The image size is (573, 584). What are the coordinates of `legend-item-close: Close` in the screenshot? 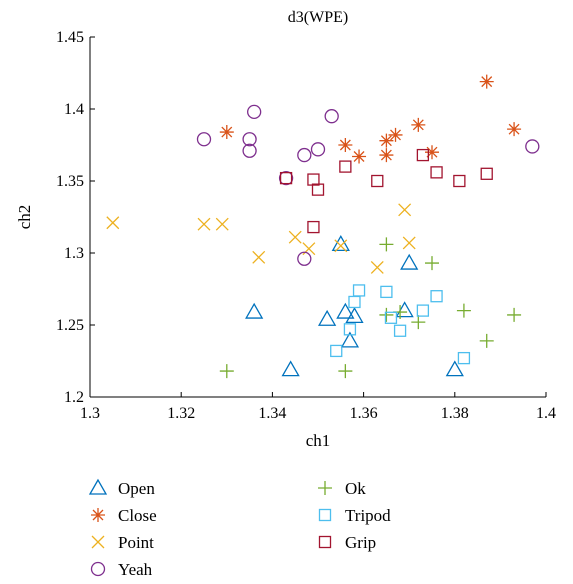 It's located at (124, 515).